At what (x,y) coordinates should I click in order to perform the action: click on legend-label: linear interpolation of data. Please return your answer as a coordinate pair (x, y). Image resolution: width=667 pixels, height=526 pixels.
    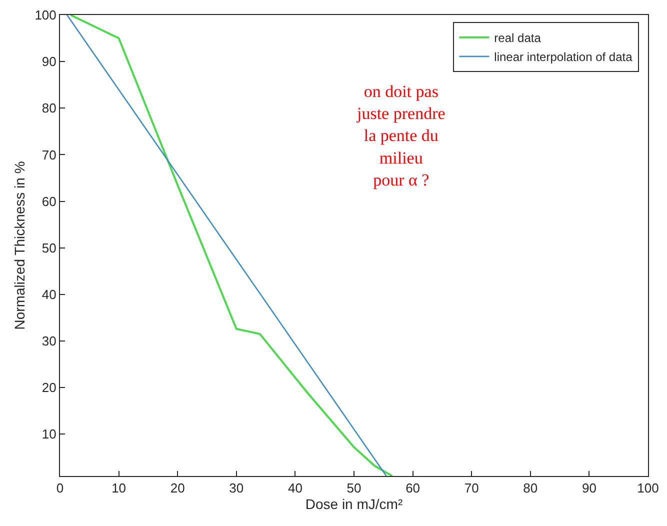
    Looking at the image, I should click on (563, 57).